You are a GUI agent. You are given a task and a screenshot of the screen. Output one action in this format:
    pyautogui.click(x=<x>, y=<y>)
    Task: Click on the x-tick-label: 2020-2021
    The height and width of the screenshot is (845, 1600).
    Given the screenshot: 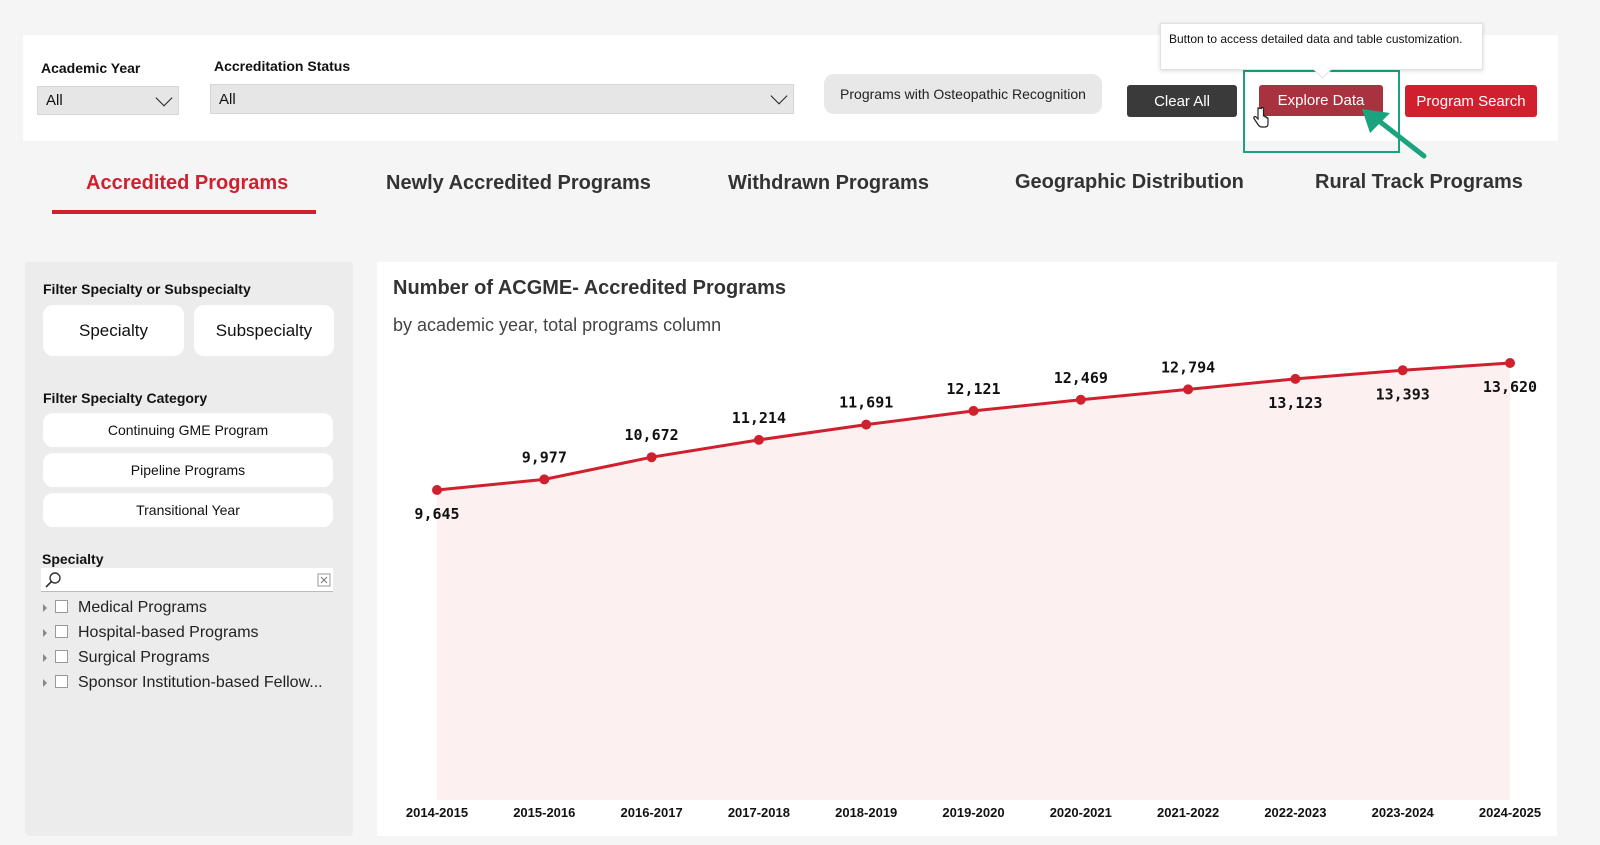 What is the action you would take?
    pyautogui.click(x=1081, y=812)
    